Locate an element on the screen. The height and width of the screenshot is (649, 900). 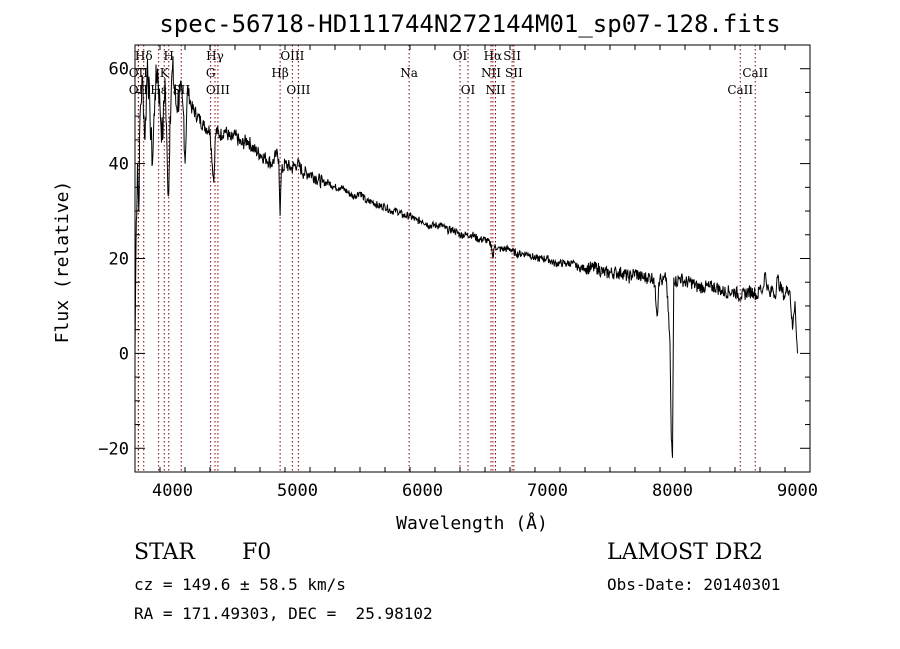
x-tick-label: 7000 is located at coordinates (547, 491).